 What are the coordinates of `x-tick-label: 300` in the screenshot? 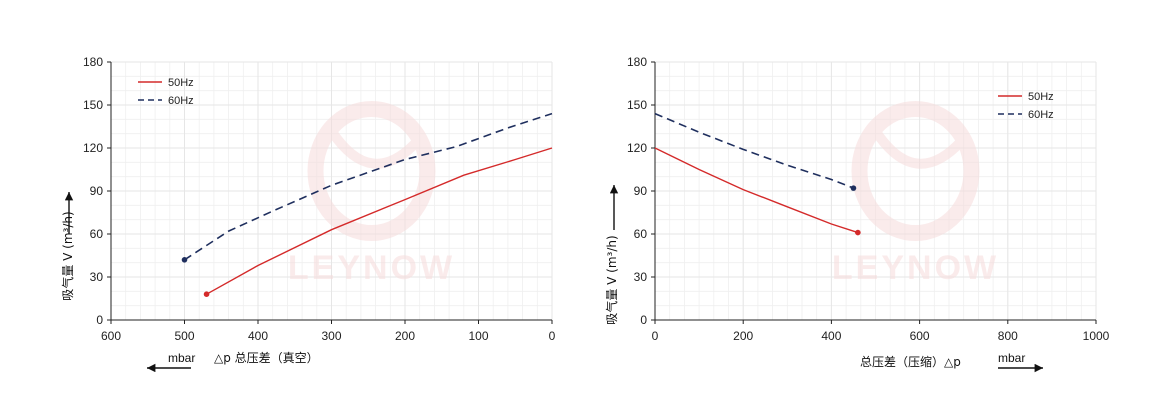 It's located at (331, 336).